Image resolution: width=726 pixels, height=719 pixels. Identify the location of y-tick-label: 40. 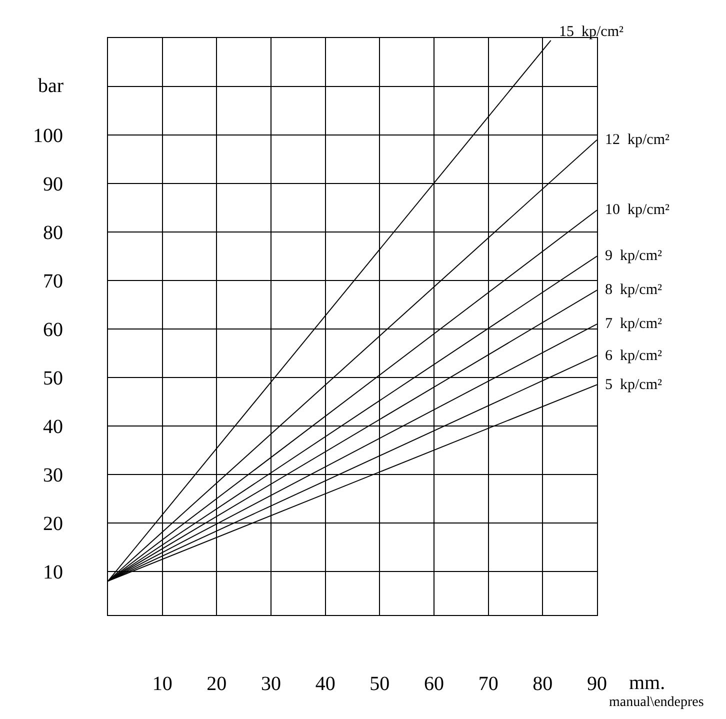
(53, 427).